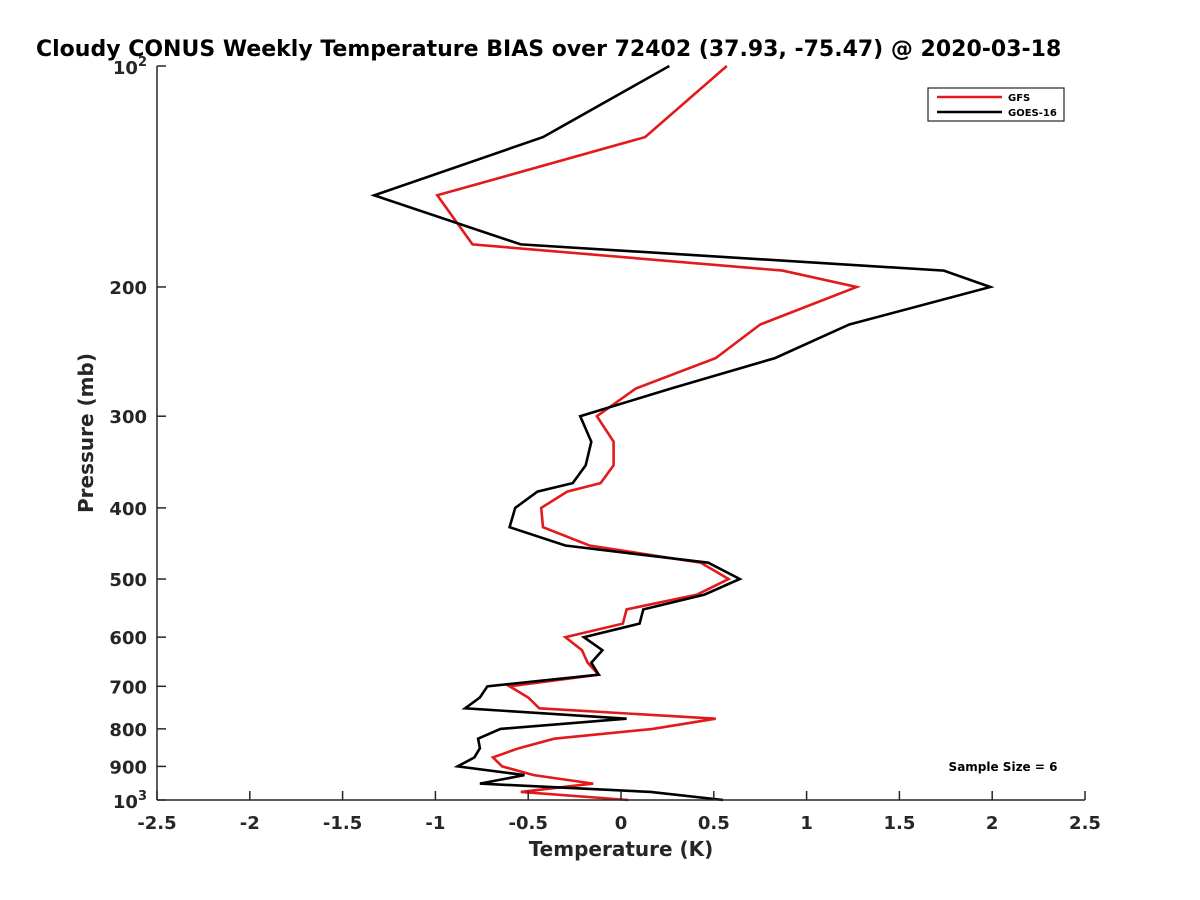 The width and height of the screenshot is (1200, 900). I want to click on legend-box, so click(996, 104).